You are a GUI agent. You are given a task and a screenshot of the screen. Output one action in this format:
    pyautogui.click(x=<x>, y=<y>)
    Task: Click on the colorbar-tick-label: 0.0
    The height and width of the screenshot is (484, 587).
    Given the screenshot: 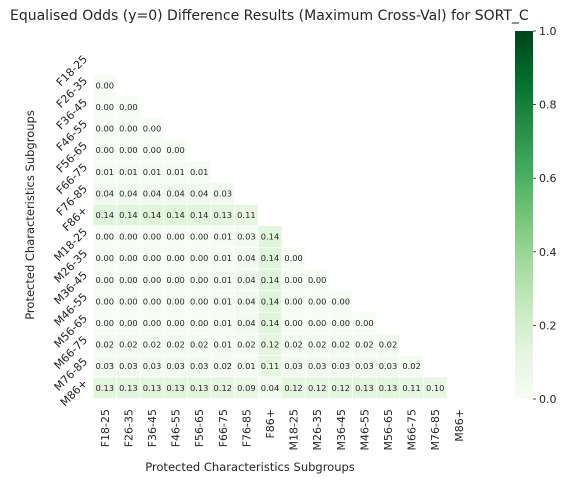 What is the action you would take?
    pyautogui.click(x=548, y=399)
    